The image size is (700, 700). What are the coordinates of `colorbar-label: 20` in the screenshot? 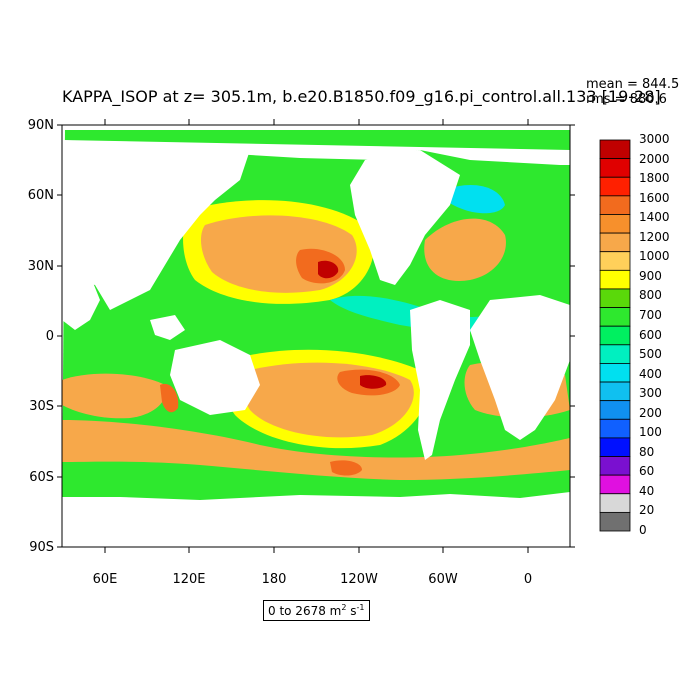 It's located at (647, 510).